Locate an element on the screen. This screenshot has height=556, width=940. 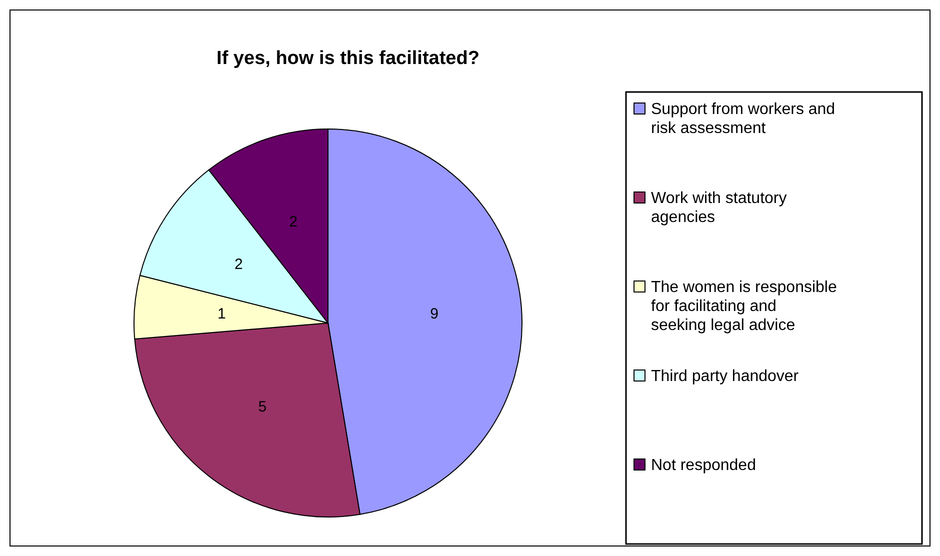
chart-title: If yes, how is this facilitated? is located at coordinates (348, 58).